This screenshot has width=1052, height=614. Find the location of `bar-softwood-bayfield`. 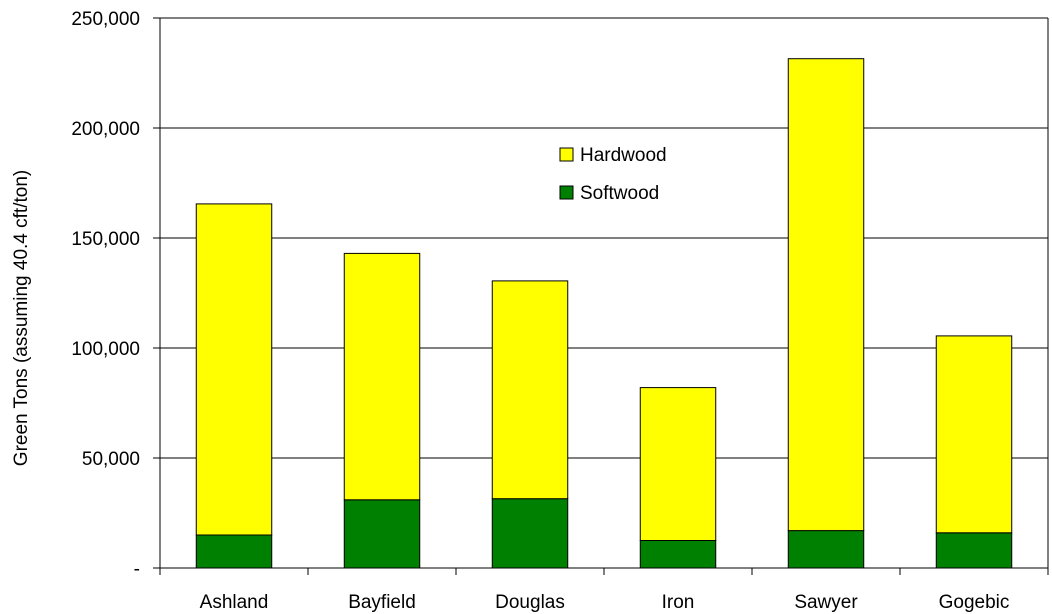

bar-softwood-bayfield is located at coordinates (382, 534).